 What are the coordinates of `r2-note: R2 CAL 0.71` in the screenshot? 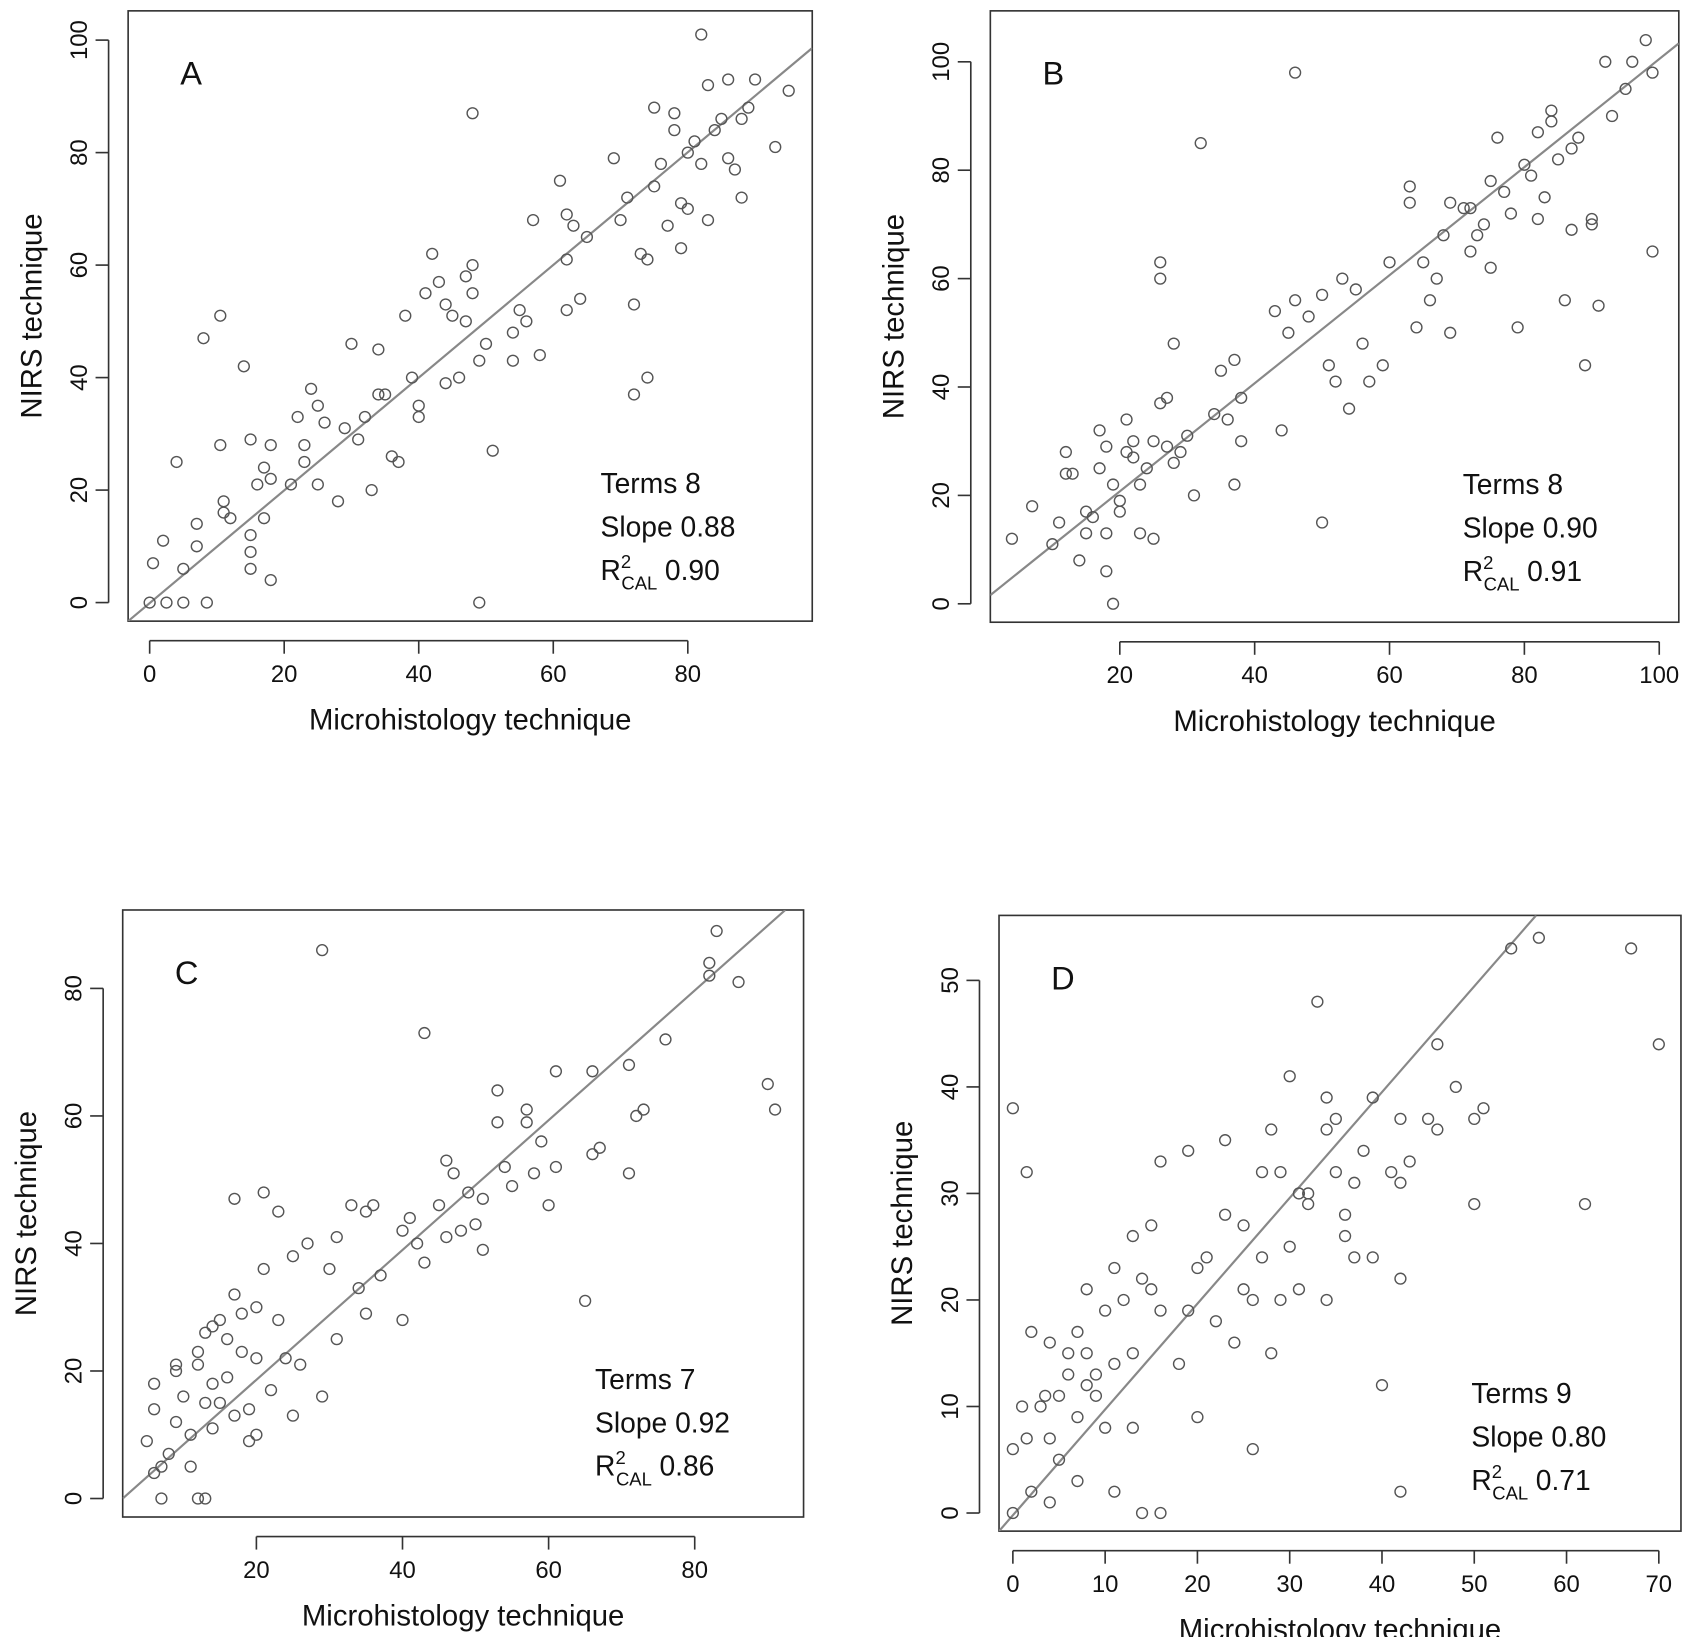 It's located at (1530, 1482).